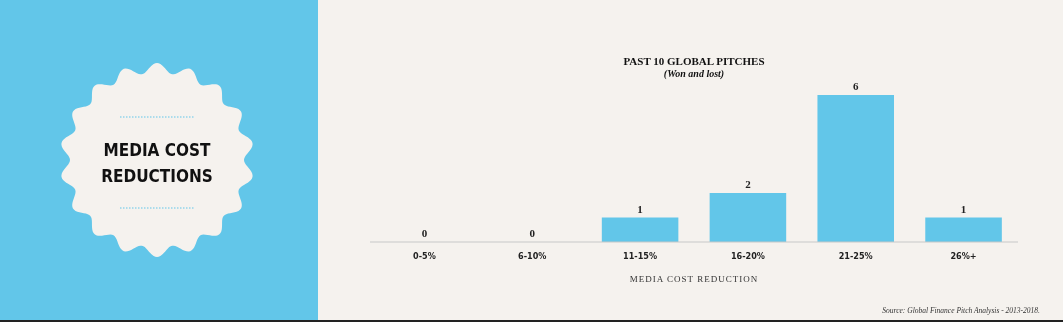 This screenshot has width=1063, height=322. Describe the element at coordinates (640, 256) in the screenshot. I see `x-tick-label: 11-15%` at that location.